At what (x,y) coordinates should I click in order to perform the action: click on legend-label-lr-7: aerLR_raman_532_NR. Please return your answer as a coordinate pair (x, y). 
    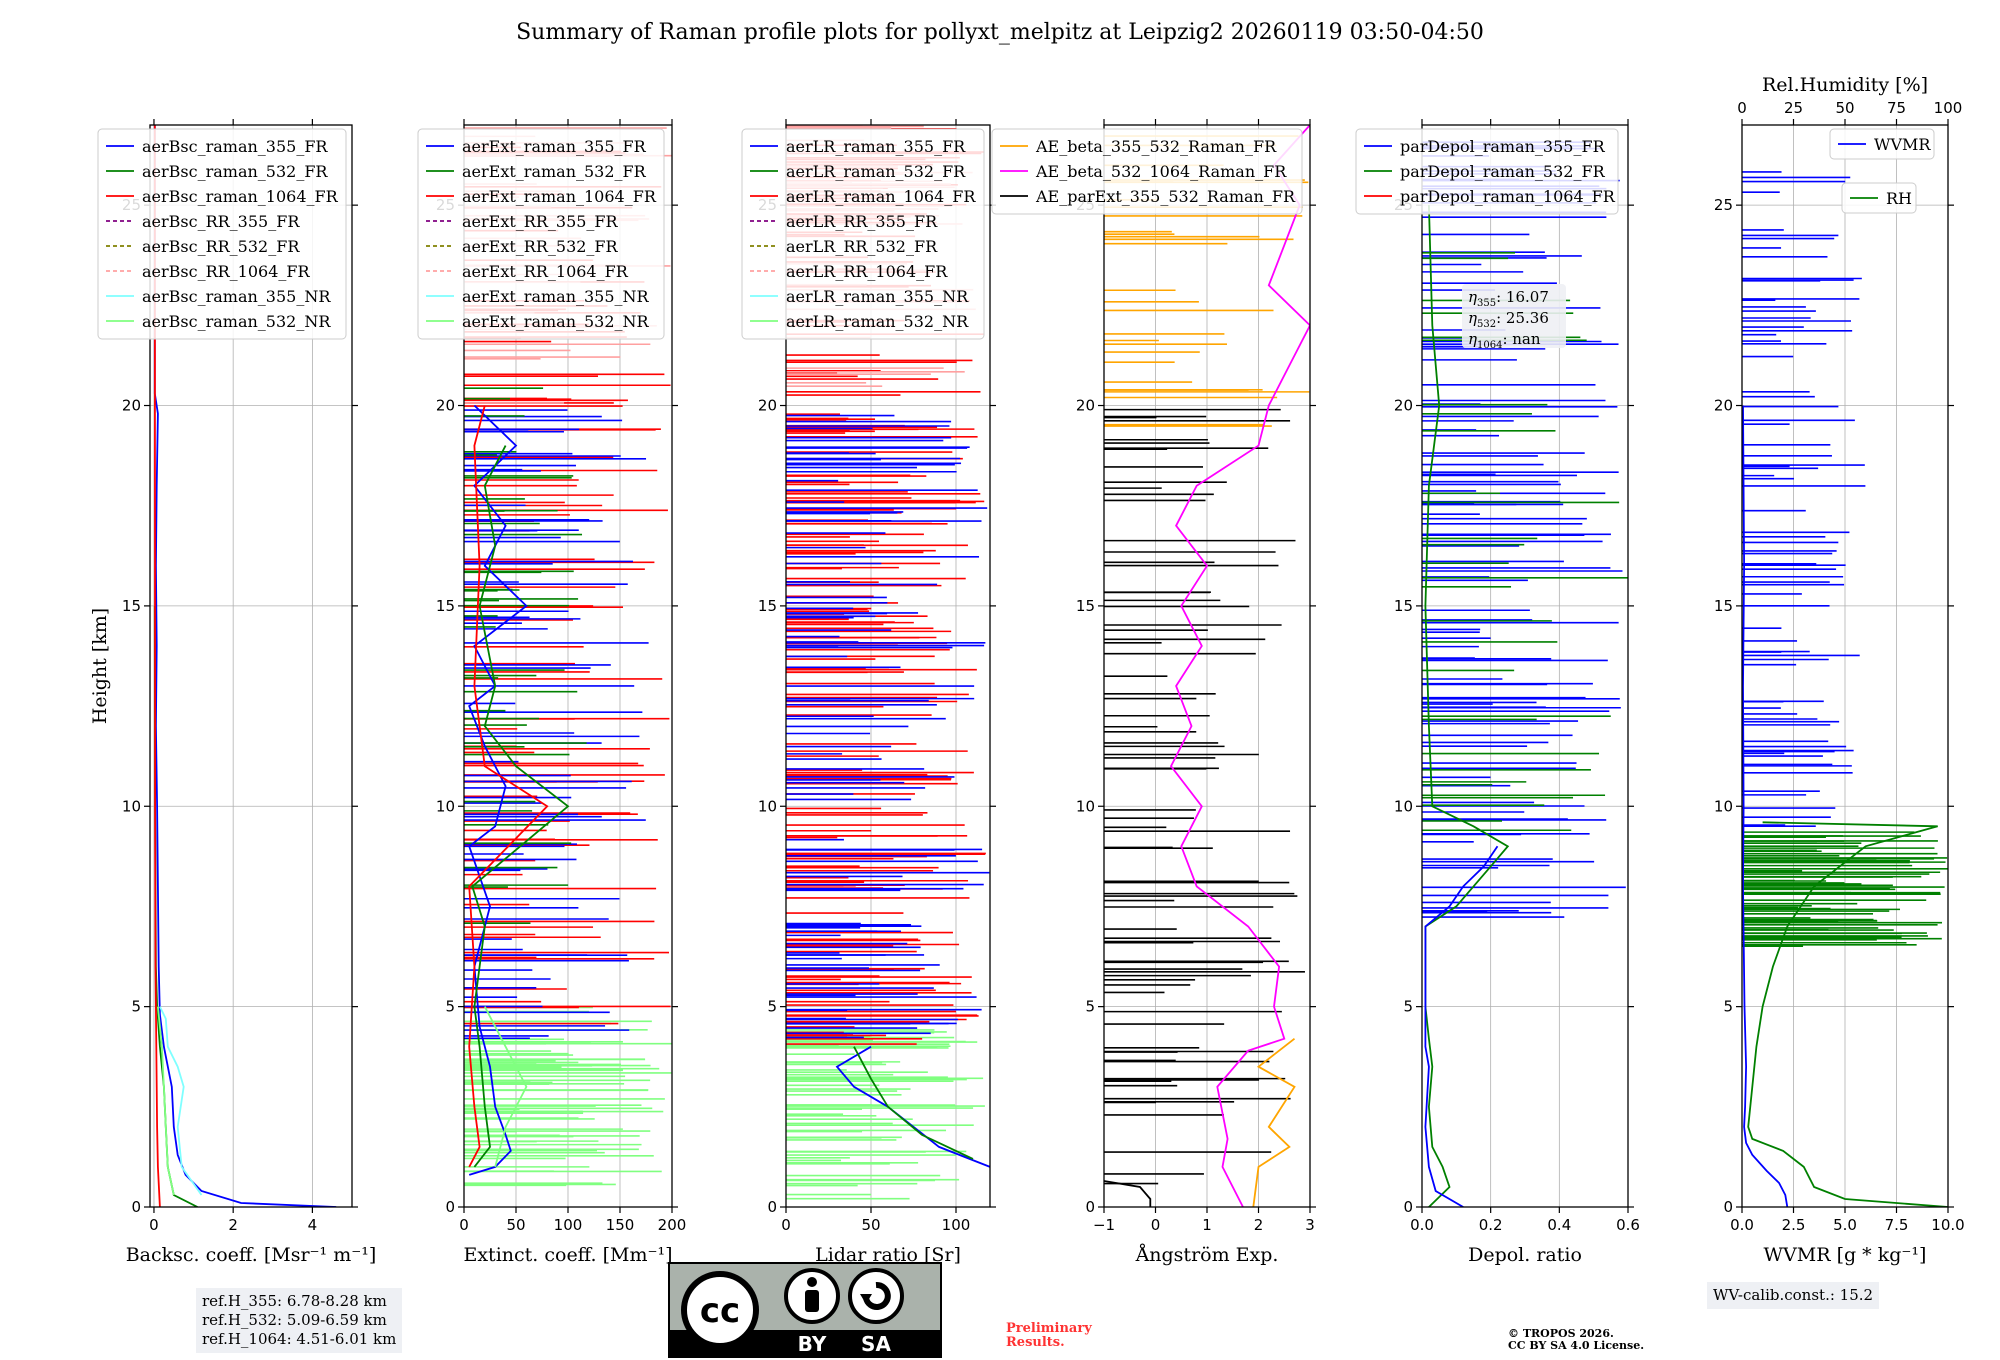
    Looking at the image, I should click on (877, 321).